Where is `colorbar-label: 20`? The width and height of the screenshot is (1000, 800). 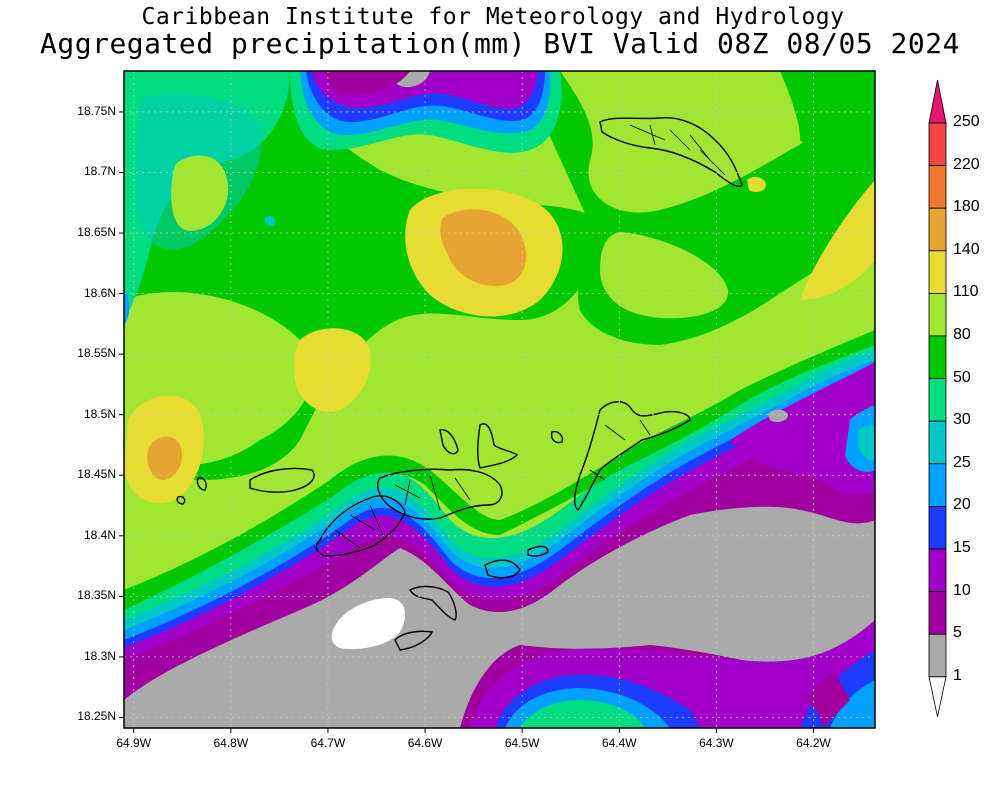
colorbar-label: 20 is located at coordinates (962, 505).